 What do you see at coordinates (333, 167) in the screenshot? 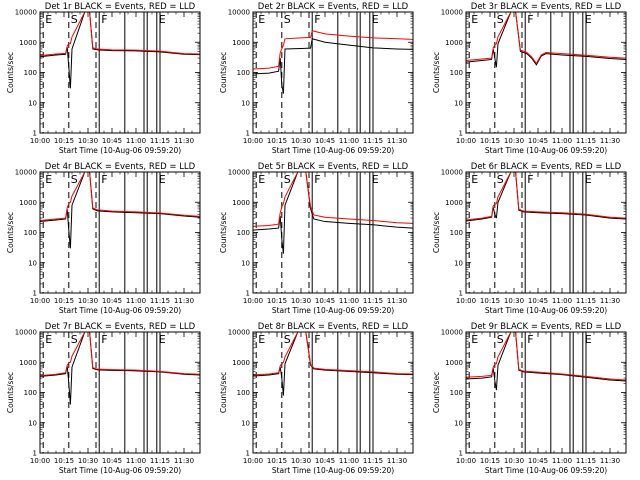
I see `chart-title: Det 5r BLACK = Events, RED = LLD` at bounding box center [333, 167].